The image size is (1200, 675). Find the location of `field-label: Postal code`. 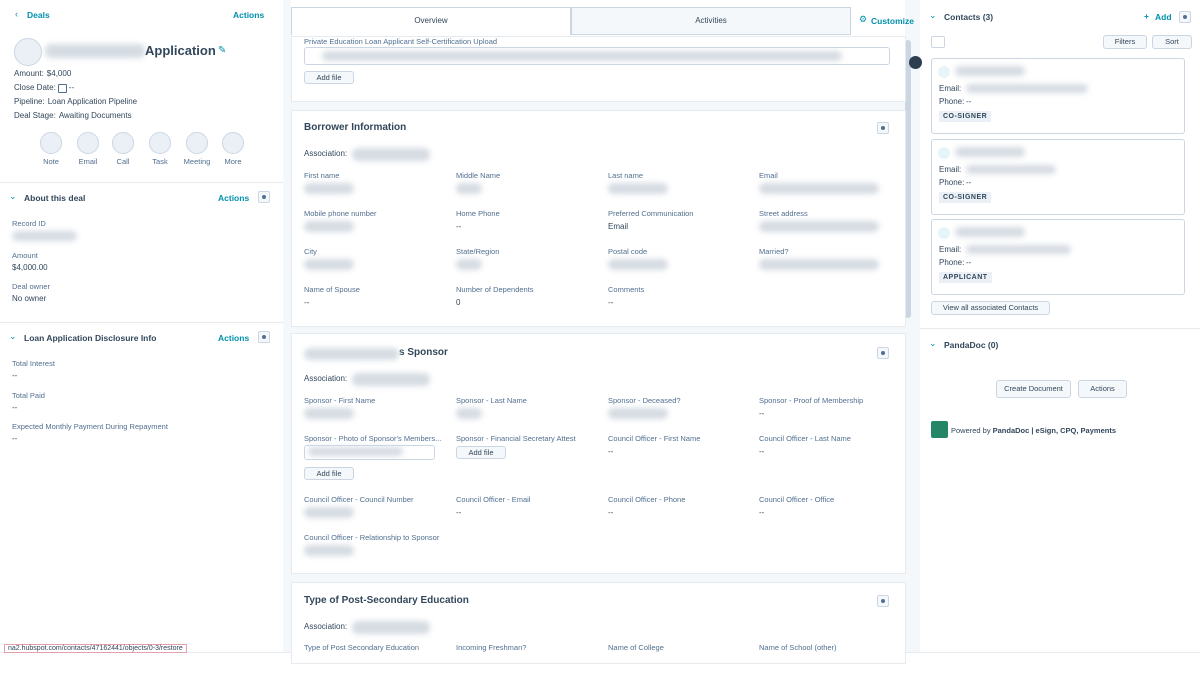

field-label: Postal code is located at coordinates (628, 251).